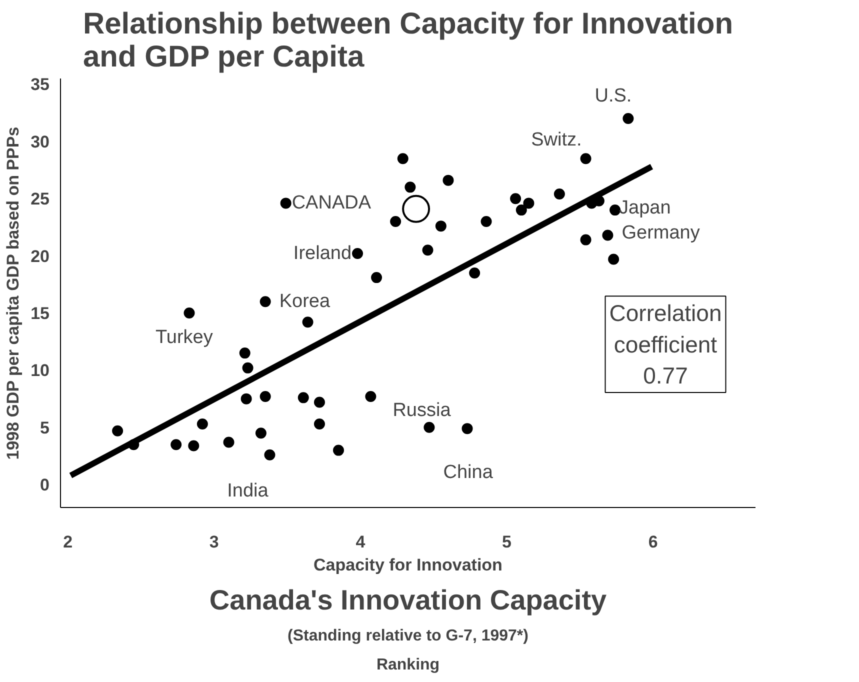 This screenshot has width=859, height=682. I want to click on y-tick-label: 10, so click(40, 370).